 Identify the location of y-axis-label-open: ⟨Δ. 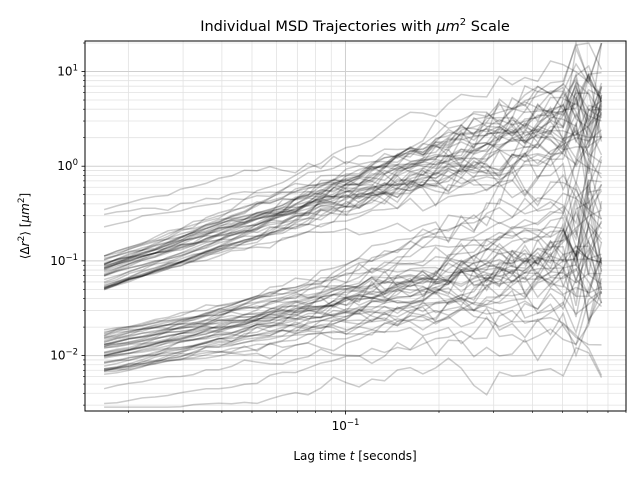
(25, 253).